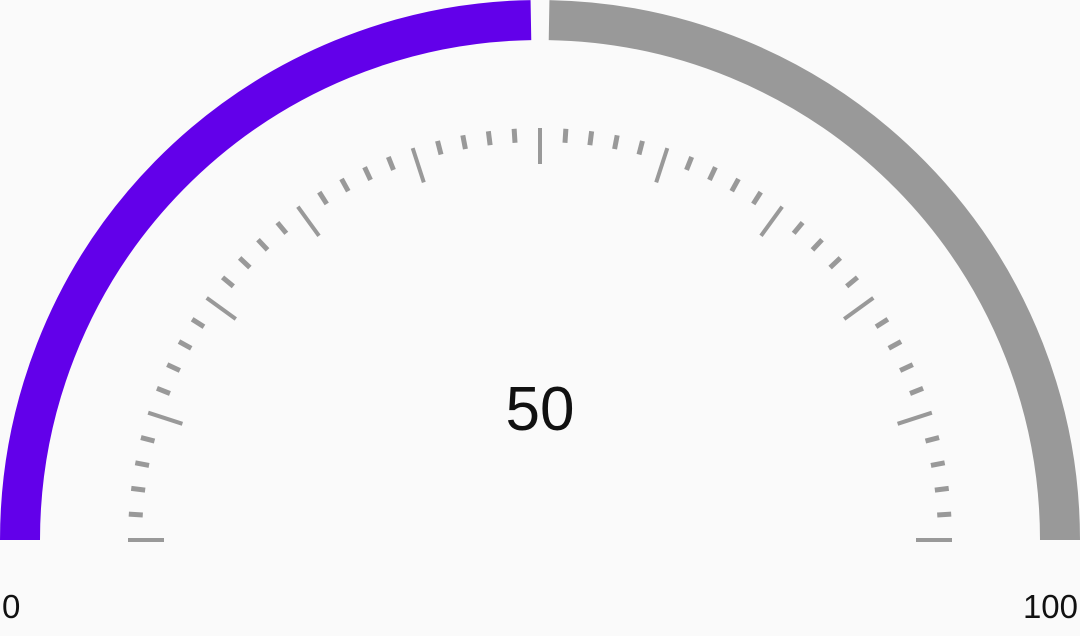 The image size is (1080, 636). I want to click on gauge-max-label: 100, so click(1050, 606).